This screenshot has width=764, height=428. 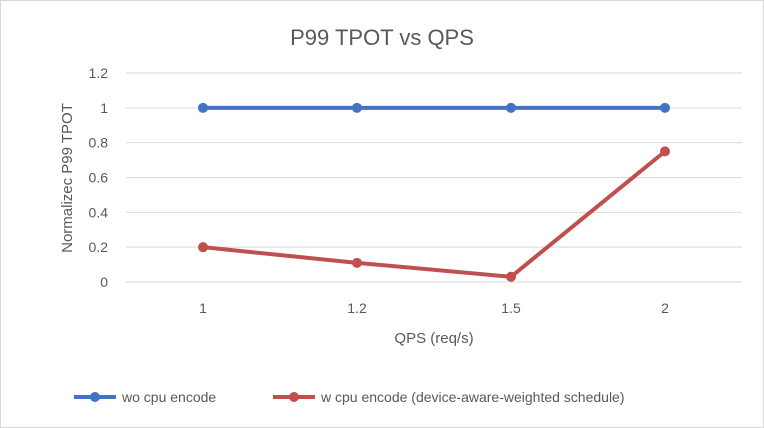 I want to click on y-tick-label: 0, so click(x=104, y=282).